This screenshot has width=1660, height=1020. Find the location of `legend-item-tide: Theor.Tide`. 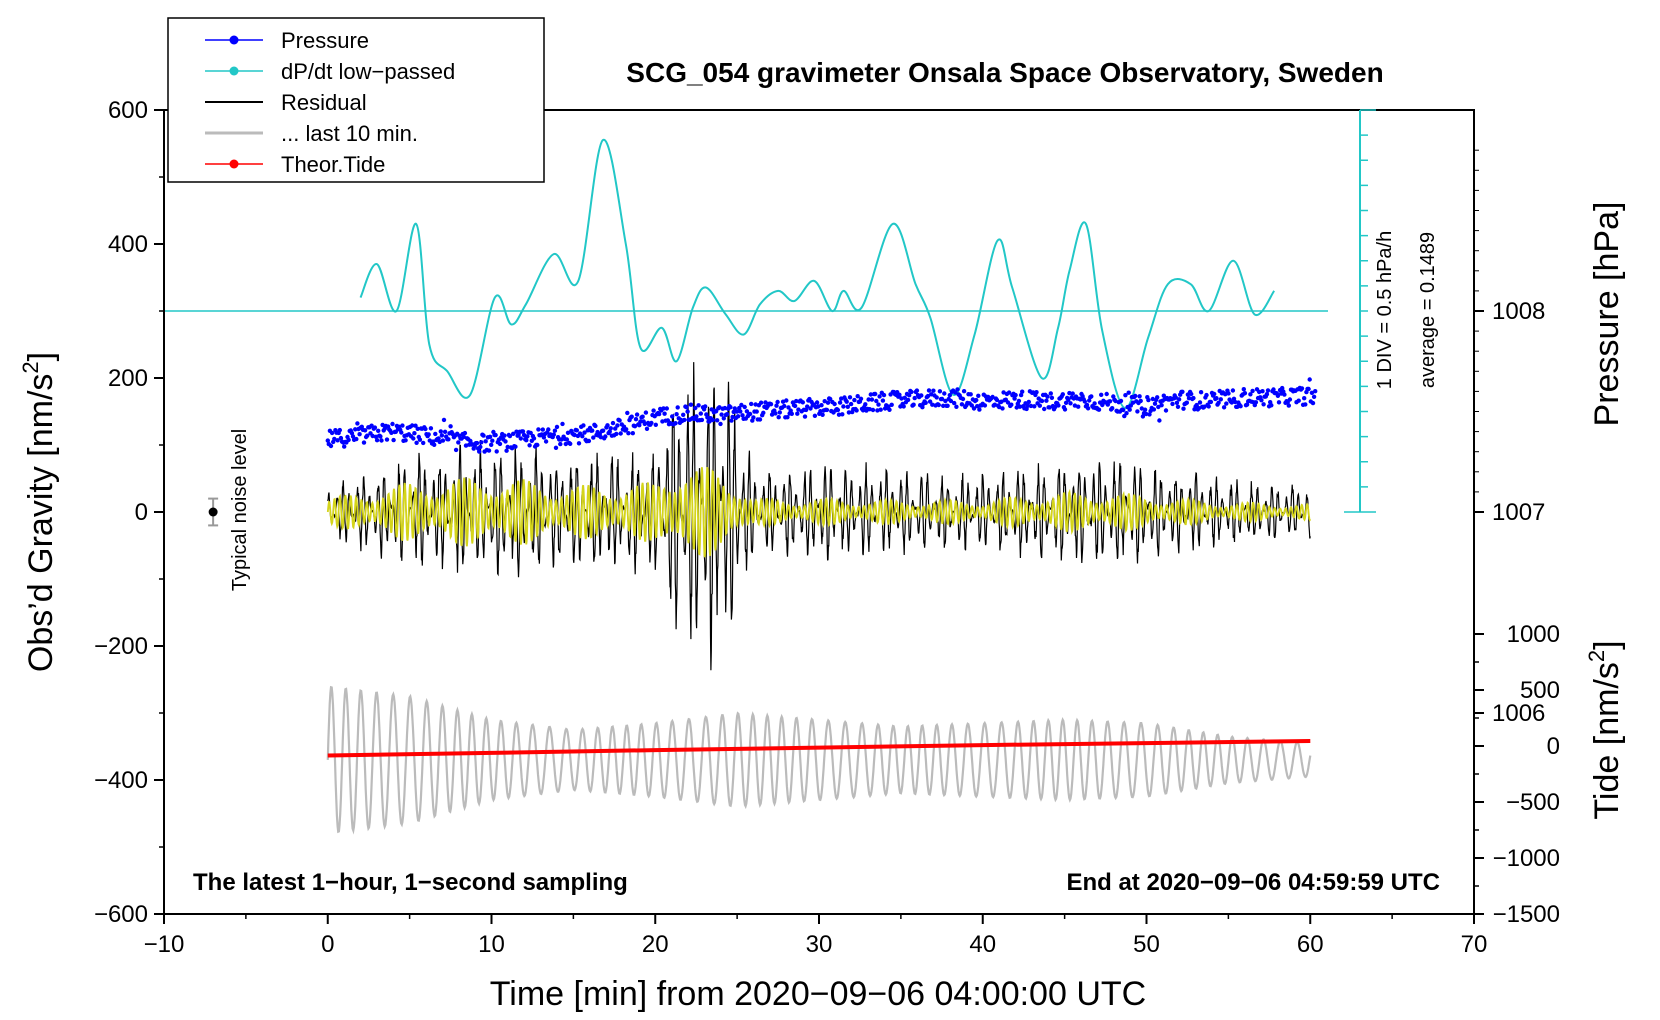

legend-item-tide: Theor.Tide is located at coordinates (295, 164).